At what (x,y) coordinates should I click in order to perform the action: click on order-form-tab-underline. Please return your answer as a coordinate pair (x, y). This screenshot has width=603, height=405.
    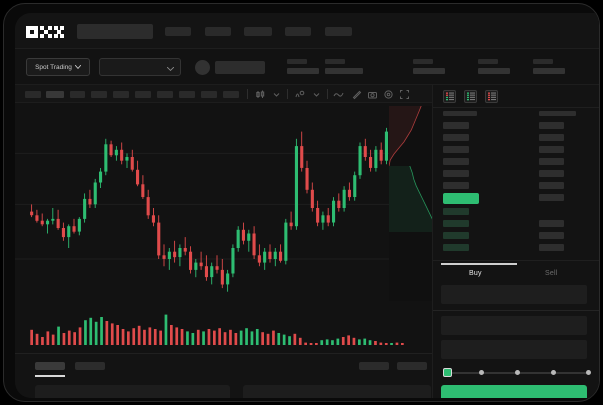
    Looking at the image, I should click on (479, 264).